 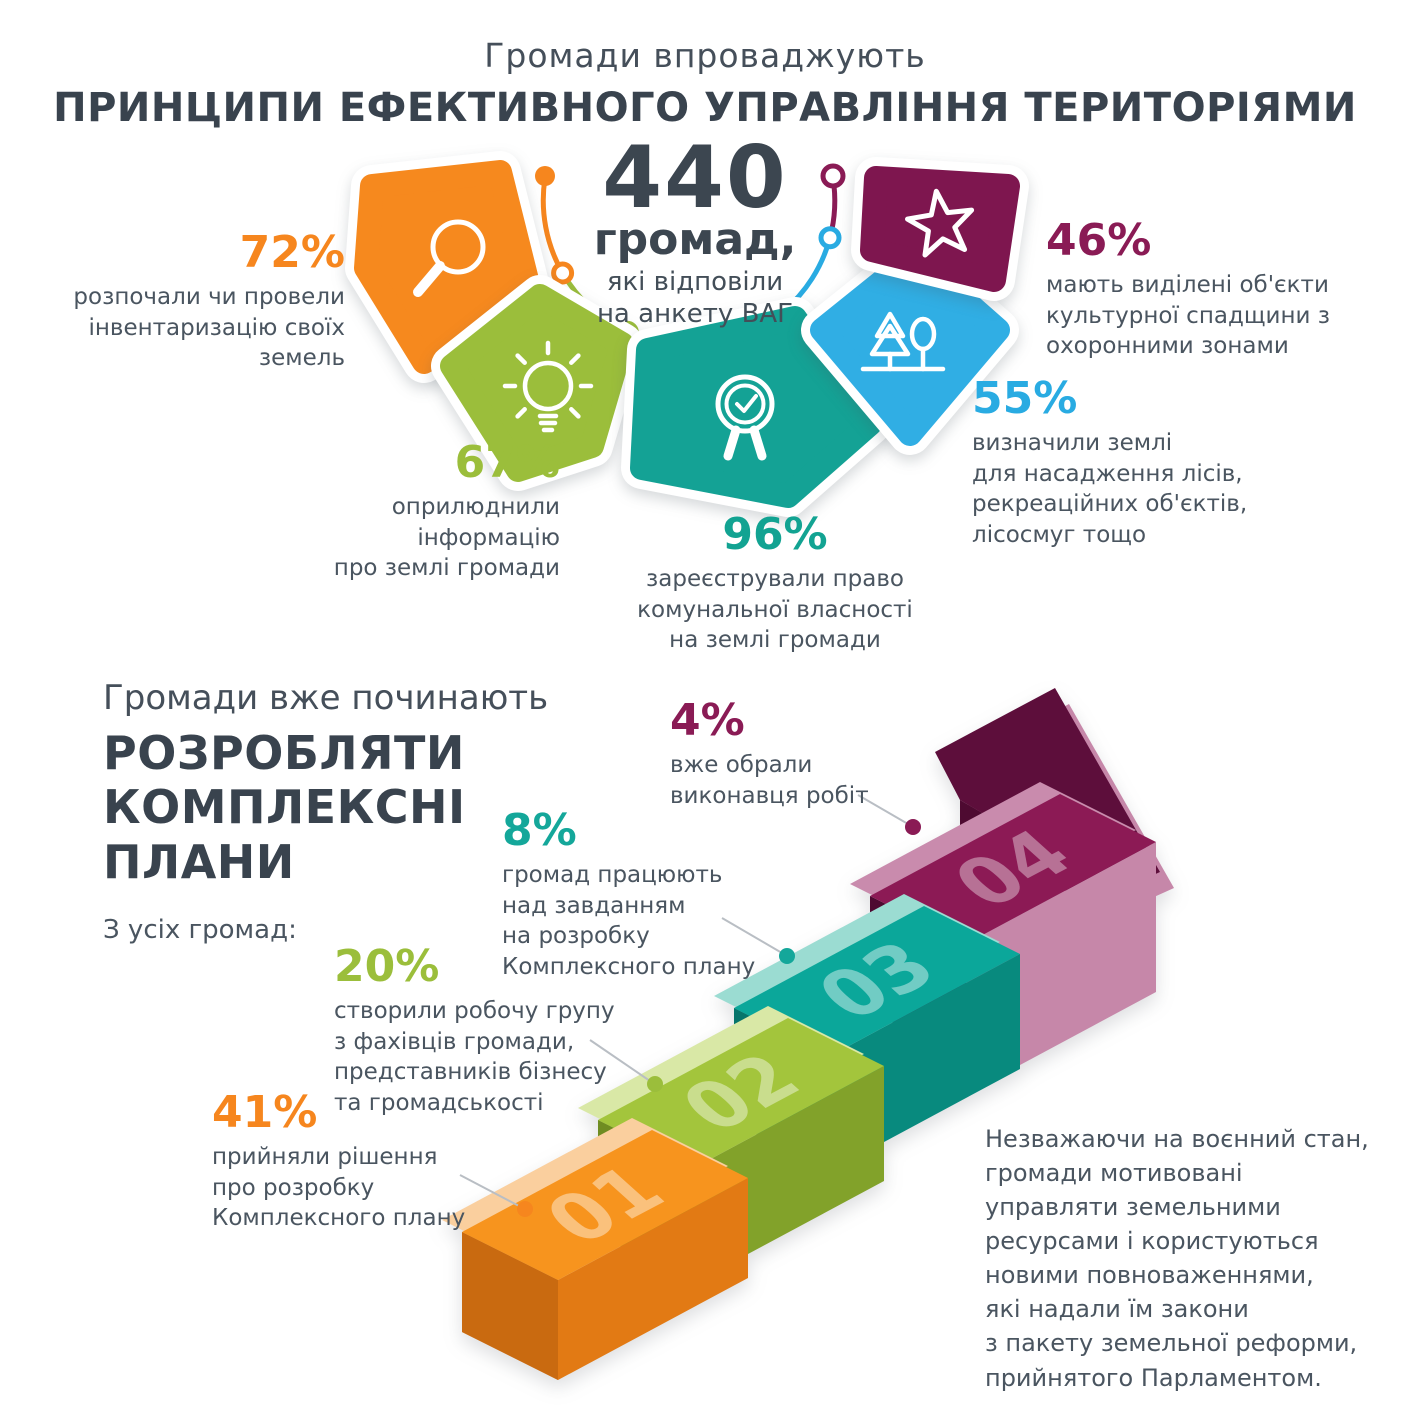 What do you see at coordinates (545, 176) in the screenshot?
I see `arc-dot-start` at bounding box center [545, 176].